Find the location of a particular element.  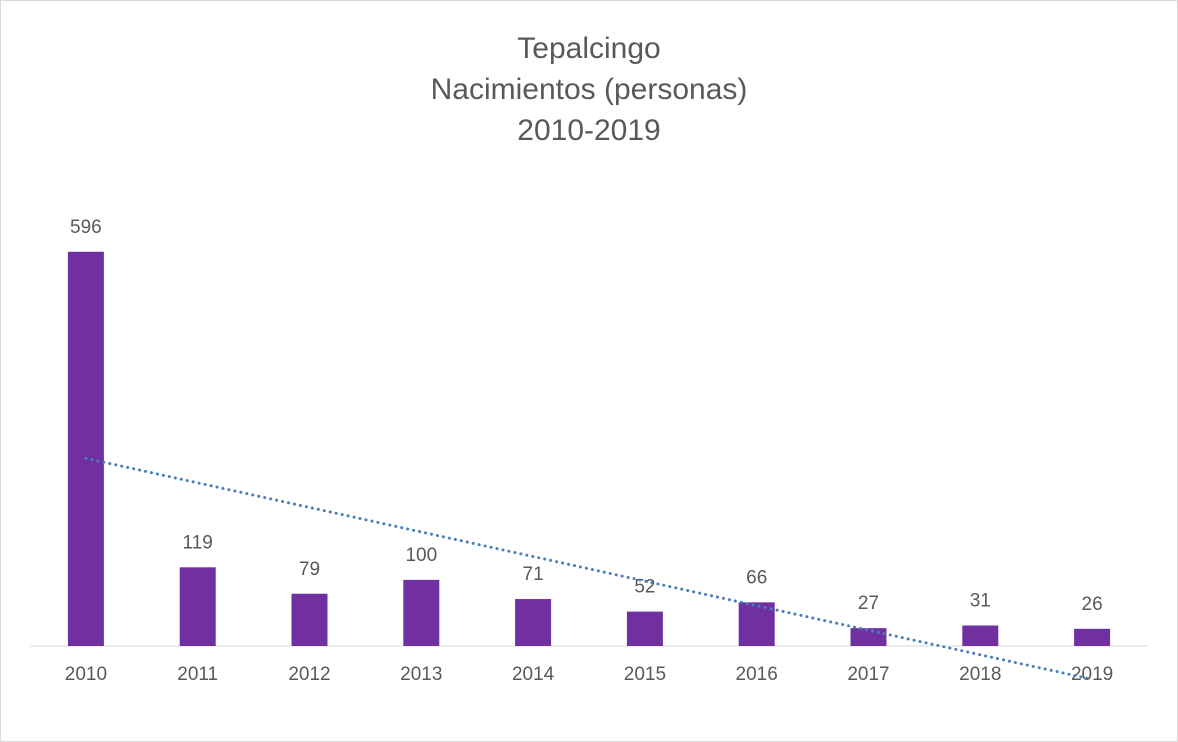

data-label: 31 is located at coordinates (980, 601).